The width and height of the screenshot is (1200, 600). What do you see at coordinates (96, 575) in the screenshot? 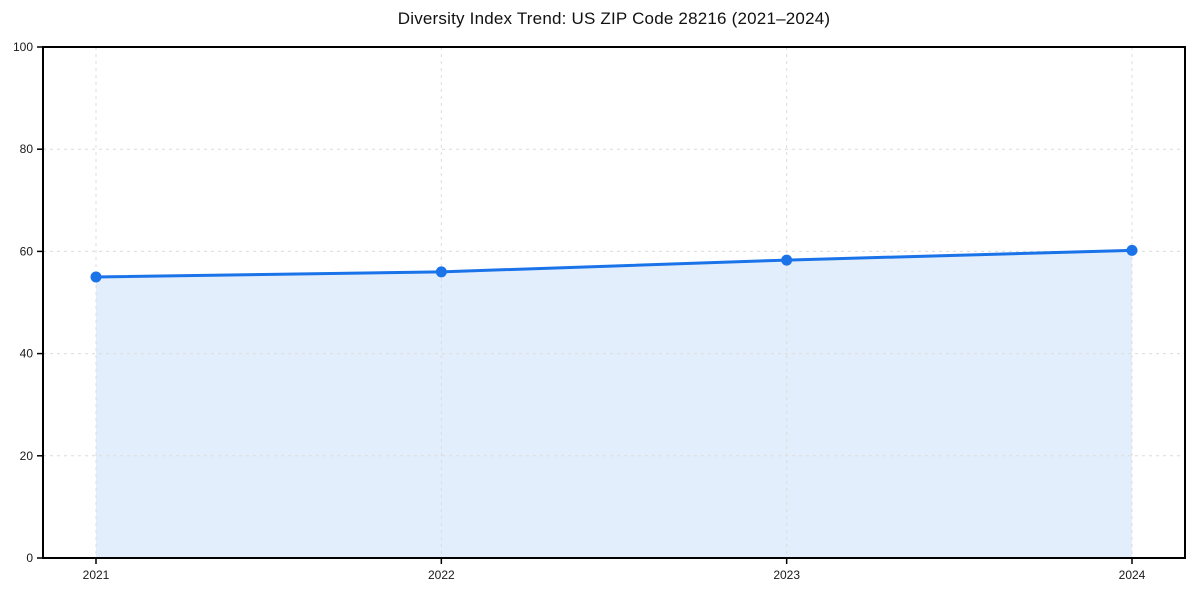
I see `x-tick-label: 2021` at bounding box center [96, 575].